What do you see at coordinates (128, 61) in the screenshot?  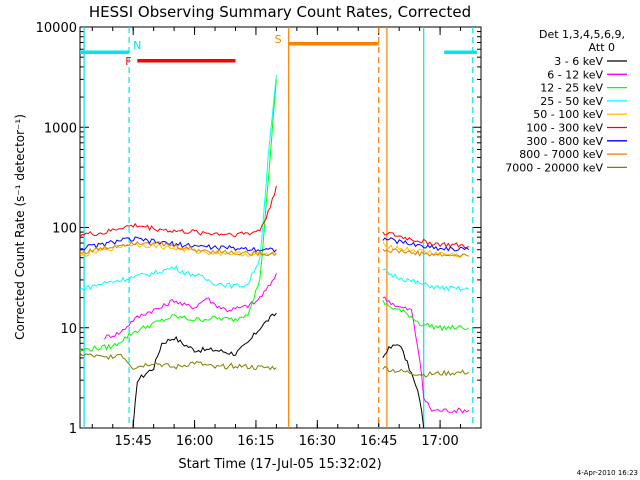 I see `flag-label: F` at bounding box center [128, 61].